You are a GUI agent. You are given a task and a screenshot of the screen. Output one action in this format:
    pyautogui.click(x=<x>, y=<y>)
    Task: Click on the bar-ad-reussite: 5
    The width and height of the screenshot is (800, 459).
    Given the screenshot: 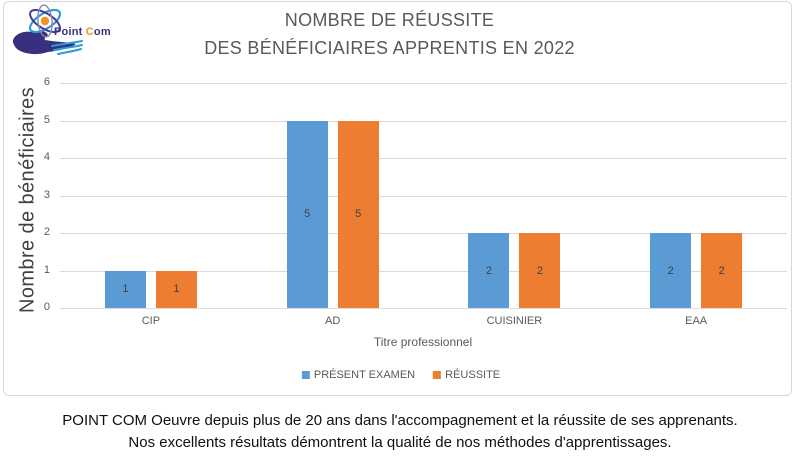 What is the action you would take?
    pyautogui.click(x=358, y=214)
    